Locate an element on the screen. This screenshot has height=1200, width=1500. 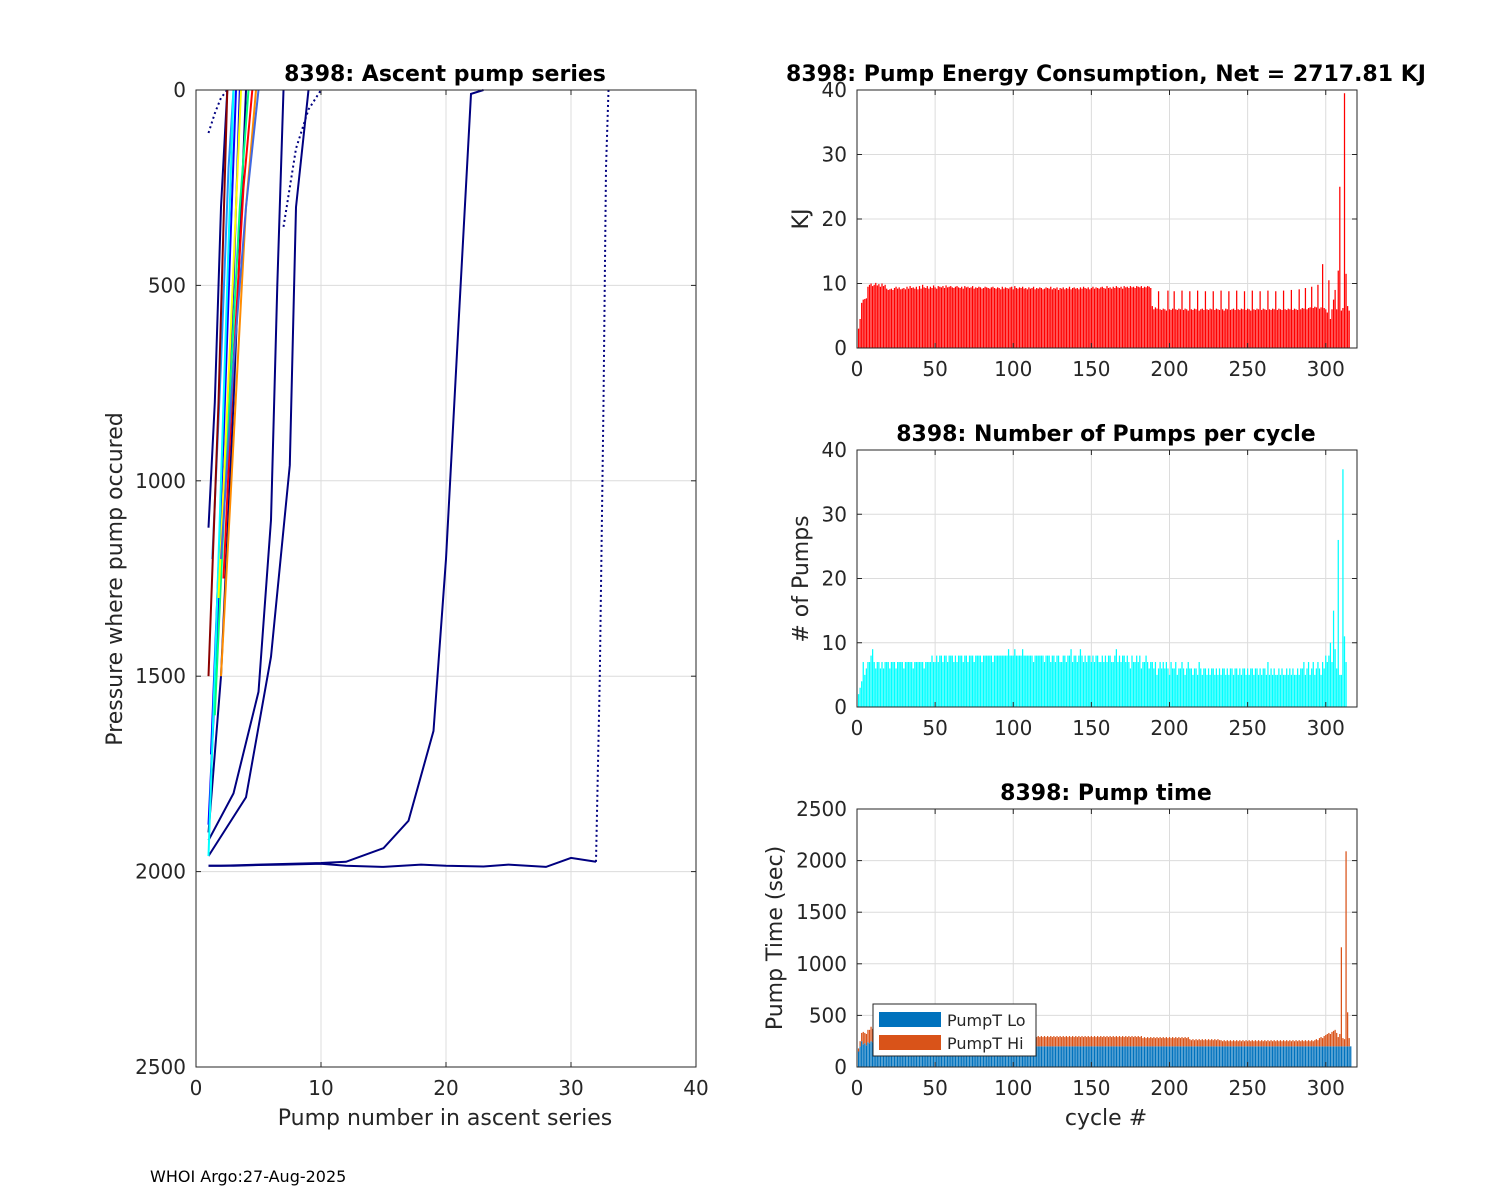
energy-xtick-label: 200 is located at coordinates (1169, 369).